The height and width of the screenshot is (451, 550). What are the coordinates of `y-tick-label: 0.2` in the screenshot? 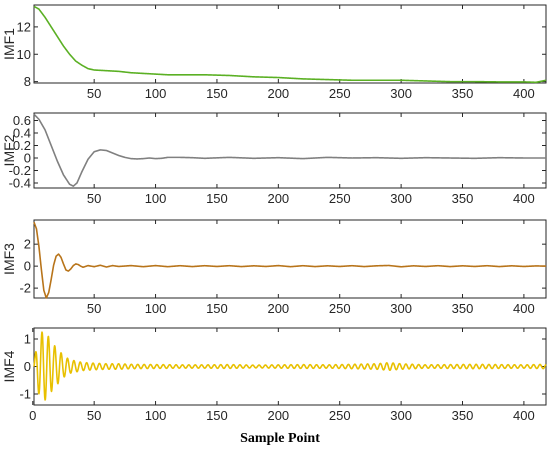 It's located at (22, 145).